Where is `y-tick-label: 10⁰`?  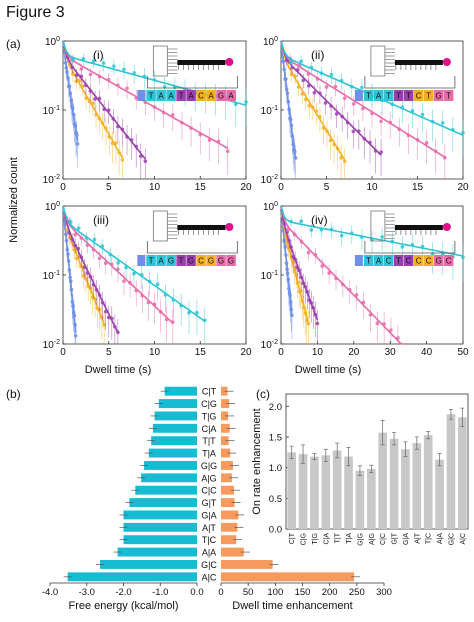
y-tick-label: 10⁰ is located at coordinates (270, 42).